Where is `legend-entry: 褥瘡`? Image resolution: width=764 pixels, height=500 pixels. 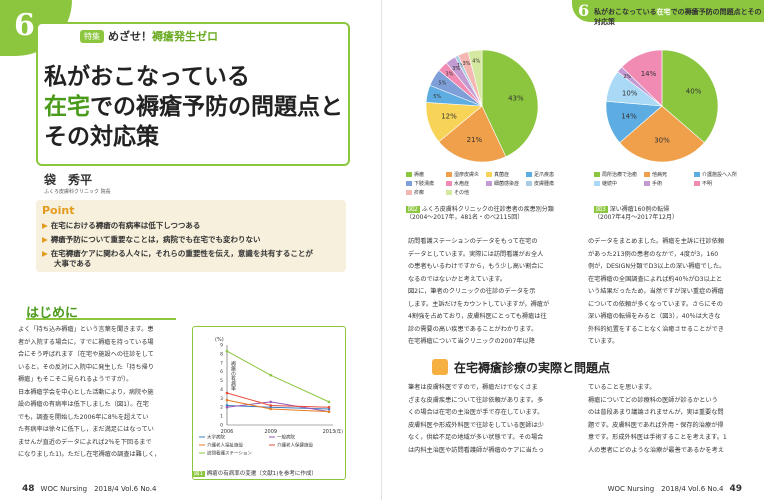
legend-entry: 褥瘡 is located at coordinates (426, 174).